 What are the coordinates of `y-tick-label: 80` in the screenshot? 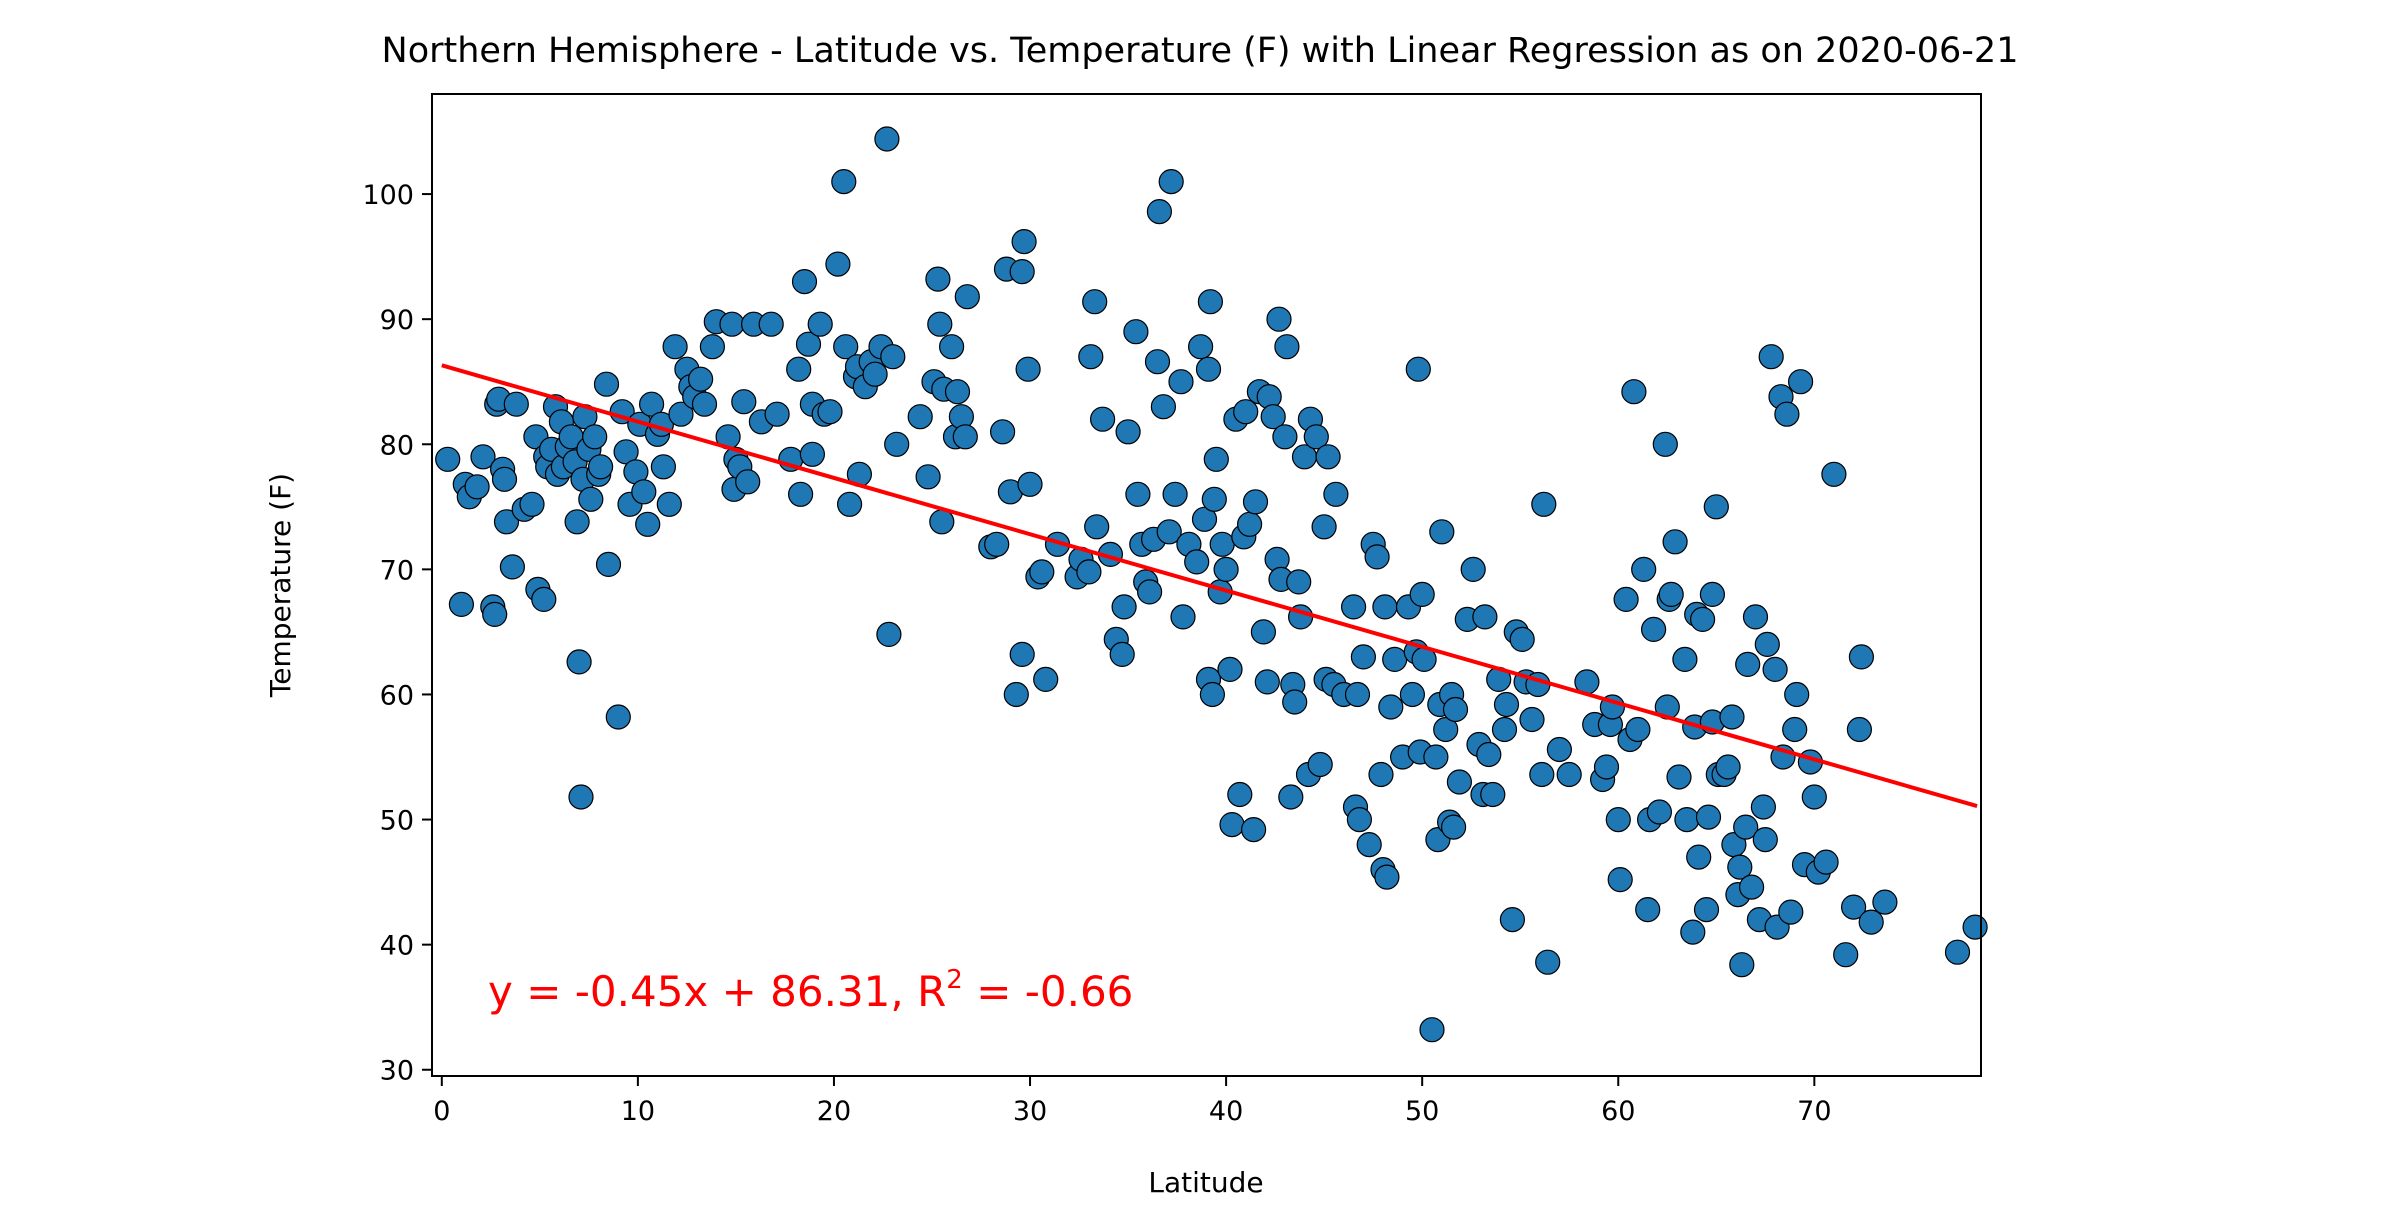 It's located at (397, 445).